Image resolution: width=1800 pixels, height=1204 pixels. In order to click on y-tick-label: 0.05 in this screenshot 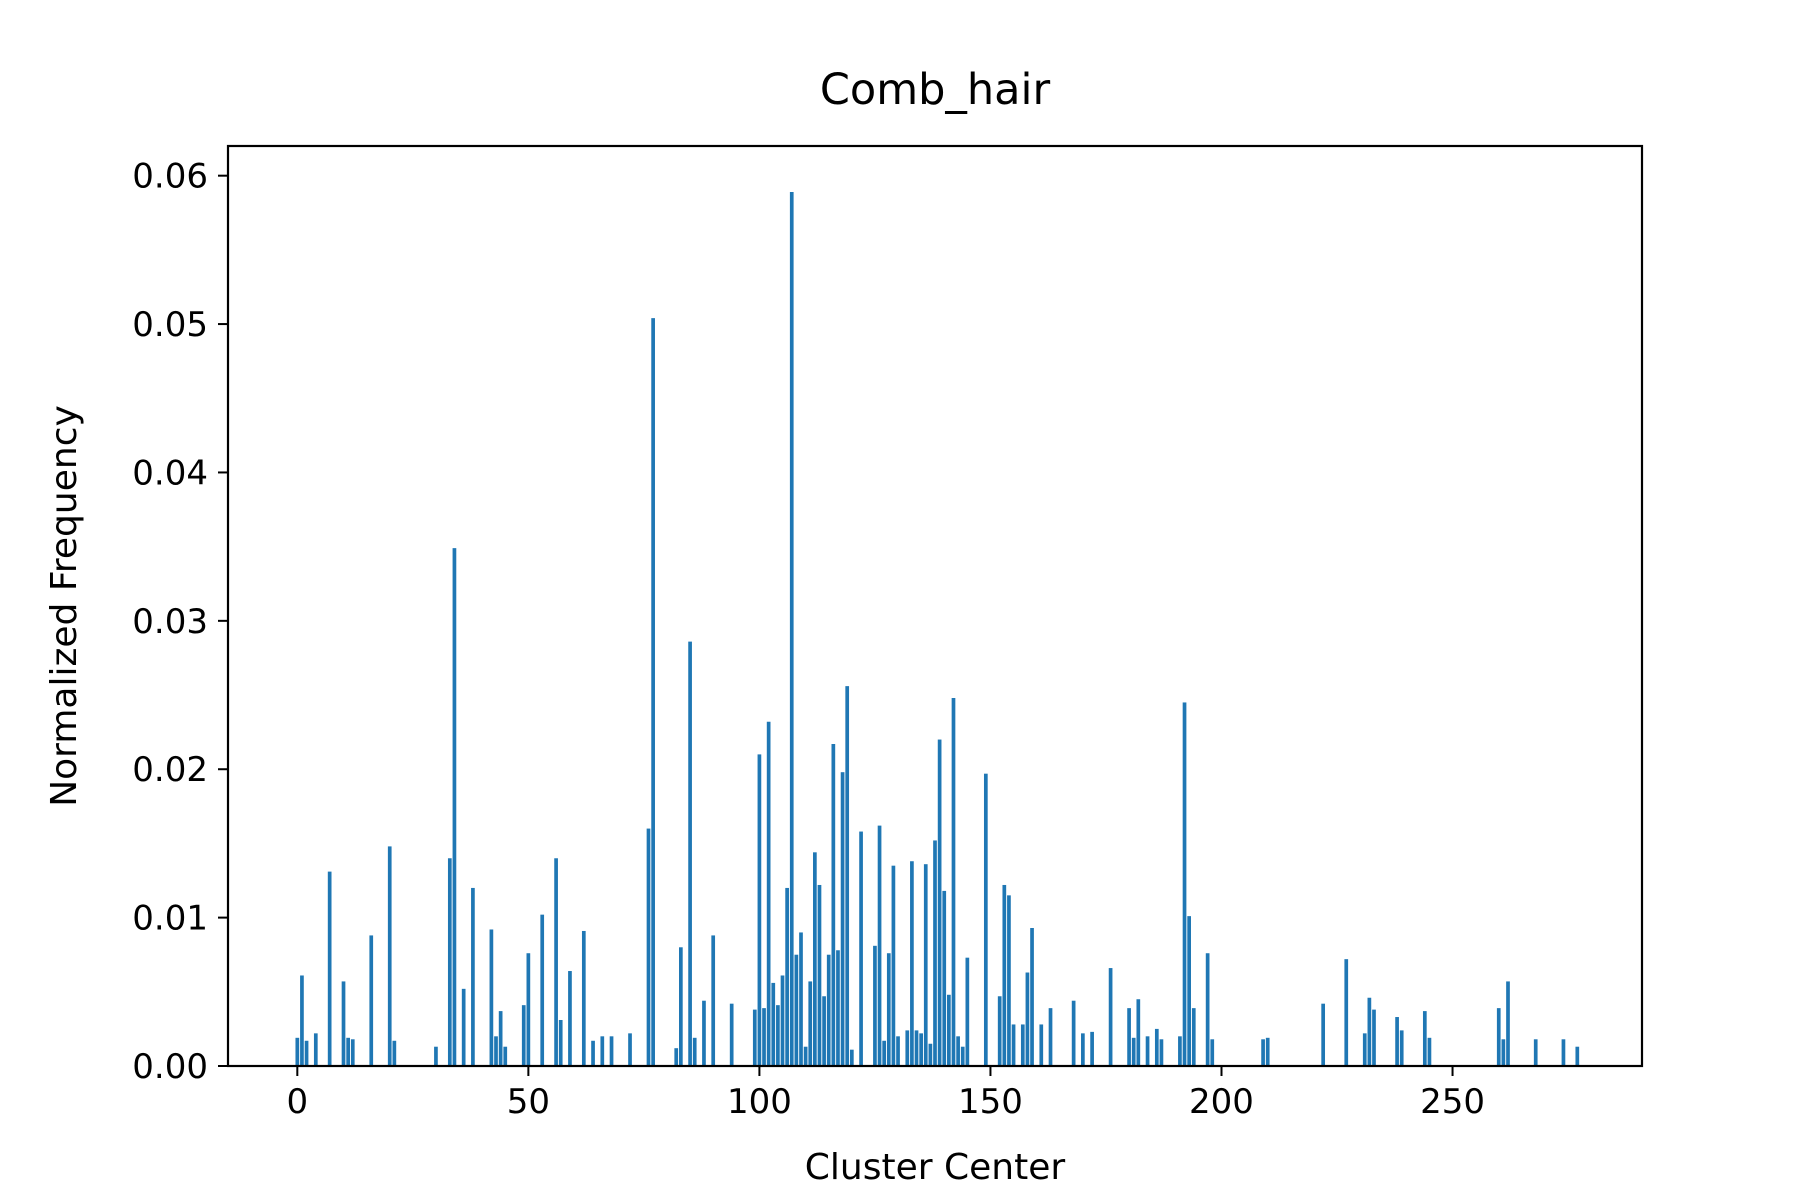, I will do `click(170, 325)`.